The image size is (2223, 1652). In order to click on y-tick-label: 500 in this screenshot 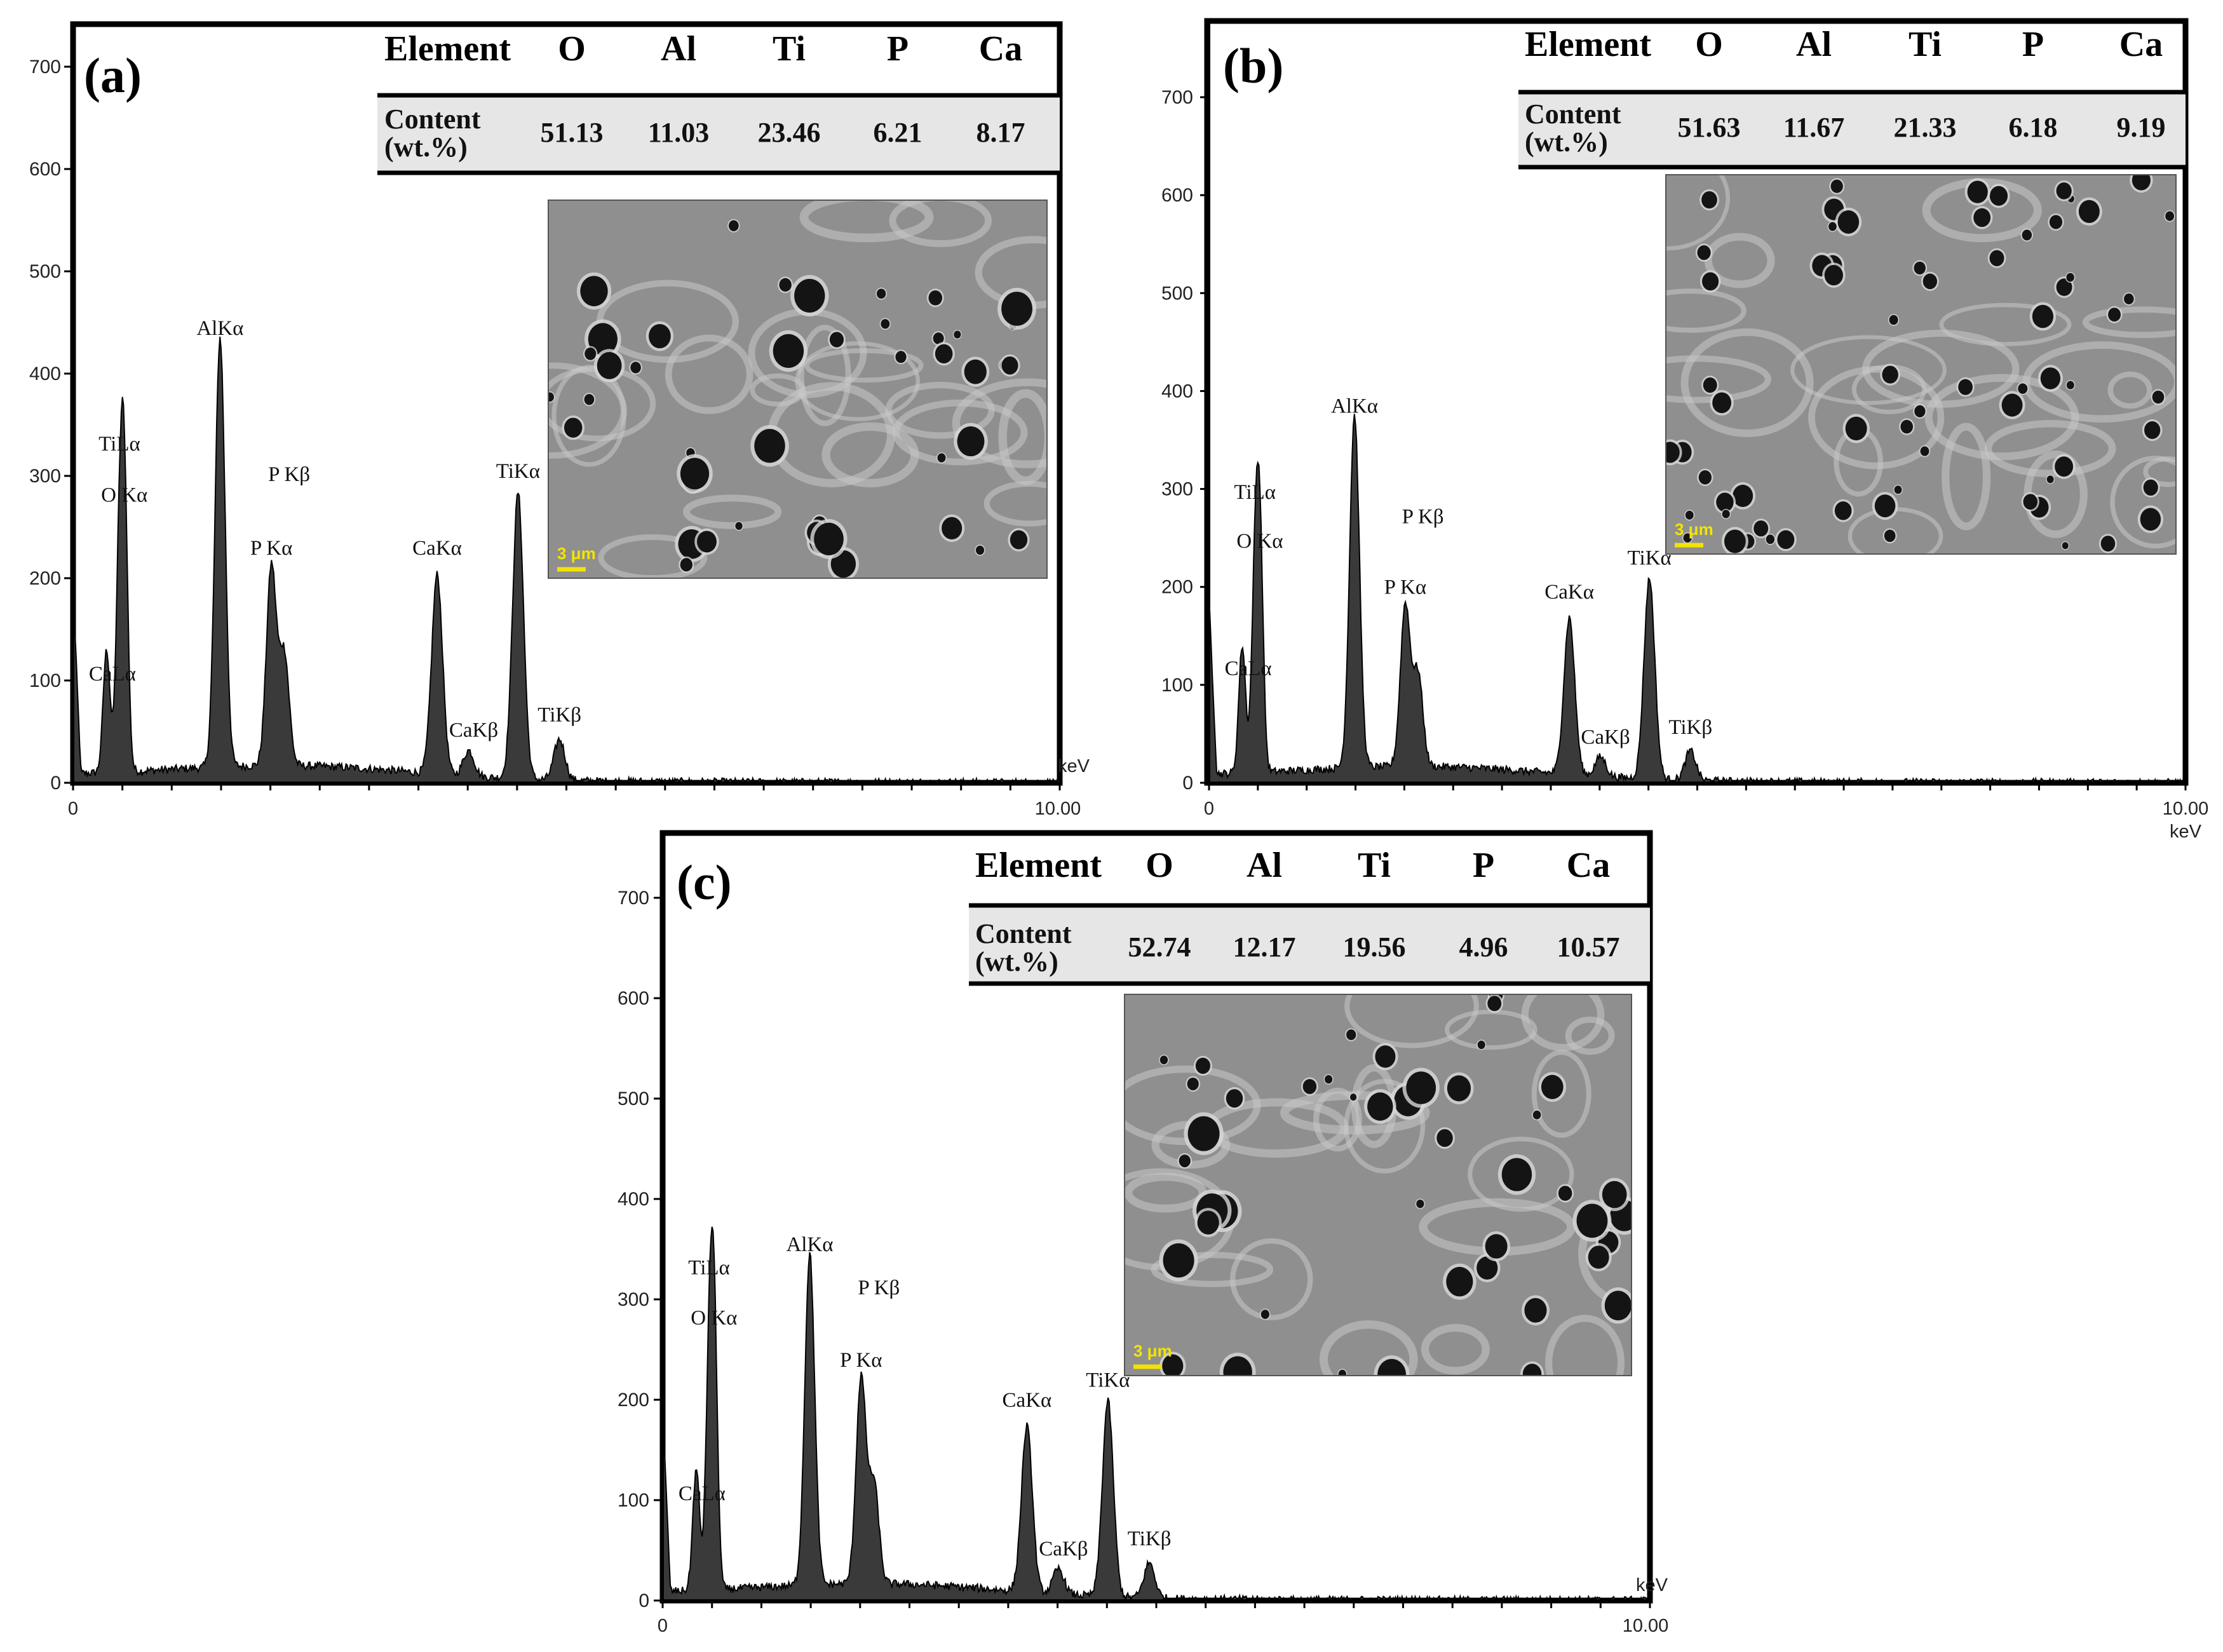, I will do `click(634, 1098)`.